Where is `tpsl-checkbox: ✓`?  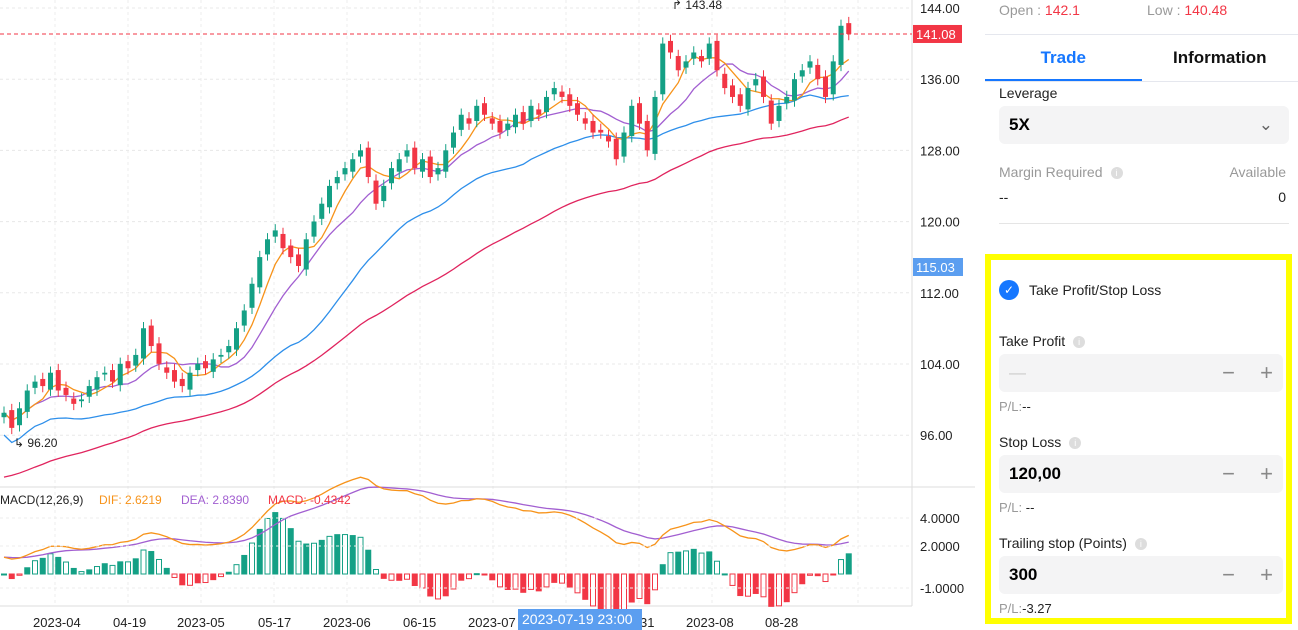
tpsl-checkbox: ✓ is located at coordinates (1009, 290).